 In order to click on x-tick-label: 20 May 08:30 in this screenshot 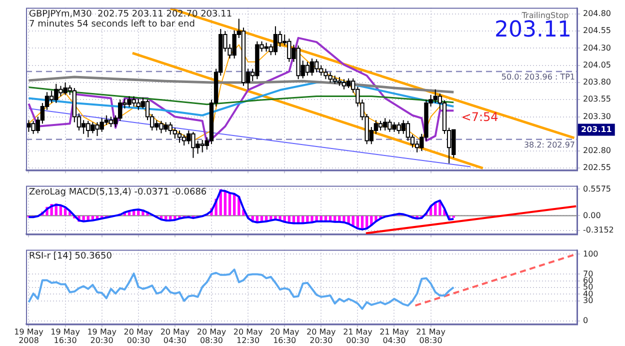, I will do `click(211, 336)`.